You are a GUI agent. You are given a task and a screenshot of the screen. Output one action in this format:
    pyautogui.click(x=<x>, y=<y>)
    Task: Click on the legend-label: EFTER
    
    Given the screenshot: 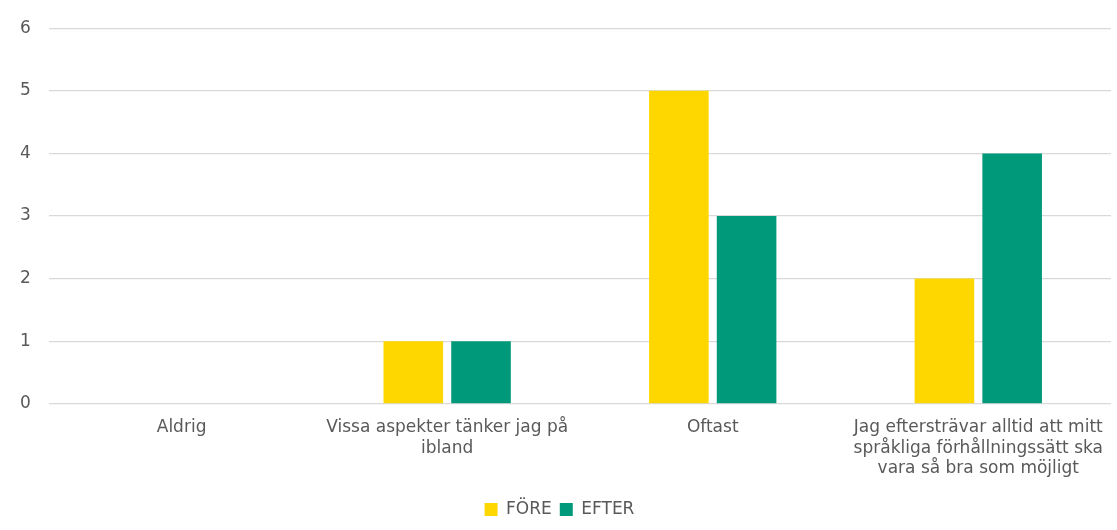 What is the action you would take?
    pyautogui.click(x=608, y=507)
    